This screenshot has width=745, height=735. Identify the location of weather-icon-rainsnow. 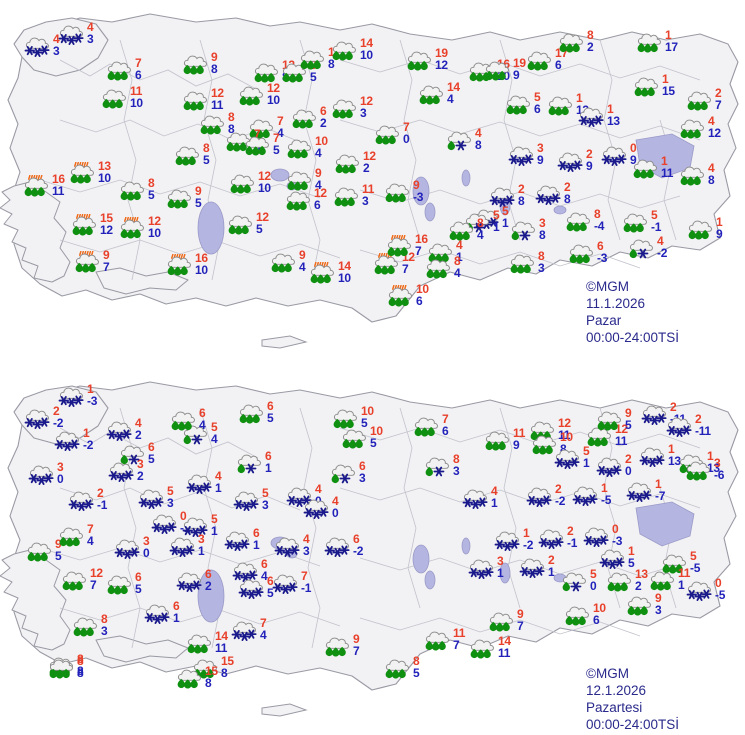
(642, 248).